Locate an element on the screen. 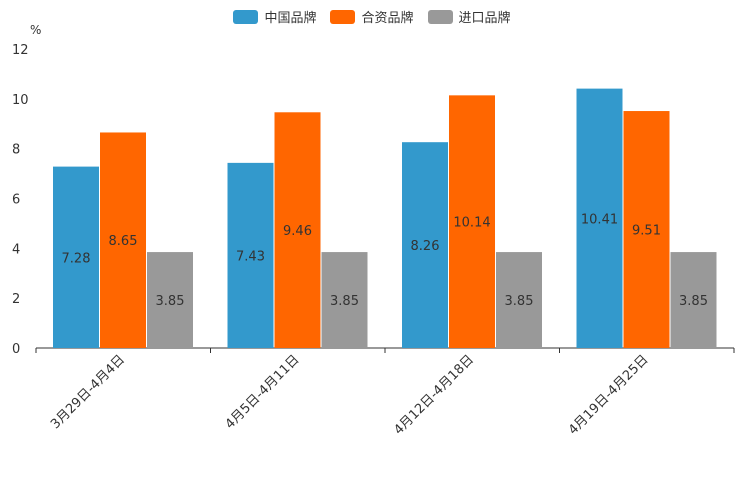 This screenshot has height=496, width=744. legend-item-china: 中国品牌 is located at coordinates (274, 16).